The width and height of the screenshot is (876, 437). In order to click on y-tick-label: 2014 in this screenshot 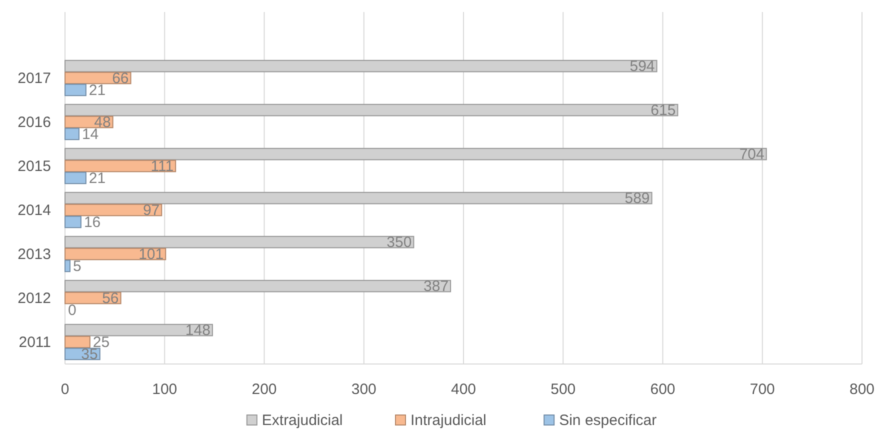, I will do `click(34, 210)`.